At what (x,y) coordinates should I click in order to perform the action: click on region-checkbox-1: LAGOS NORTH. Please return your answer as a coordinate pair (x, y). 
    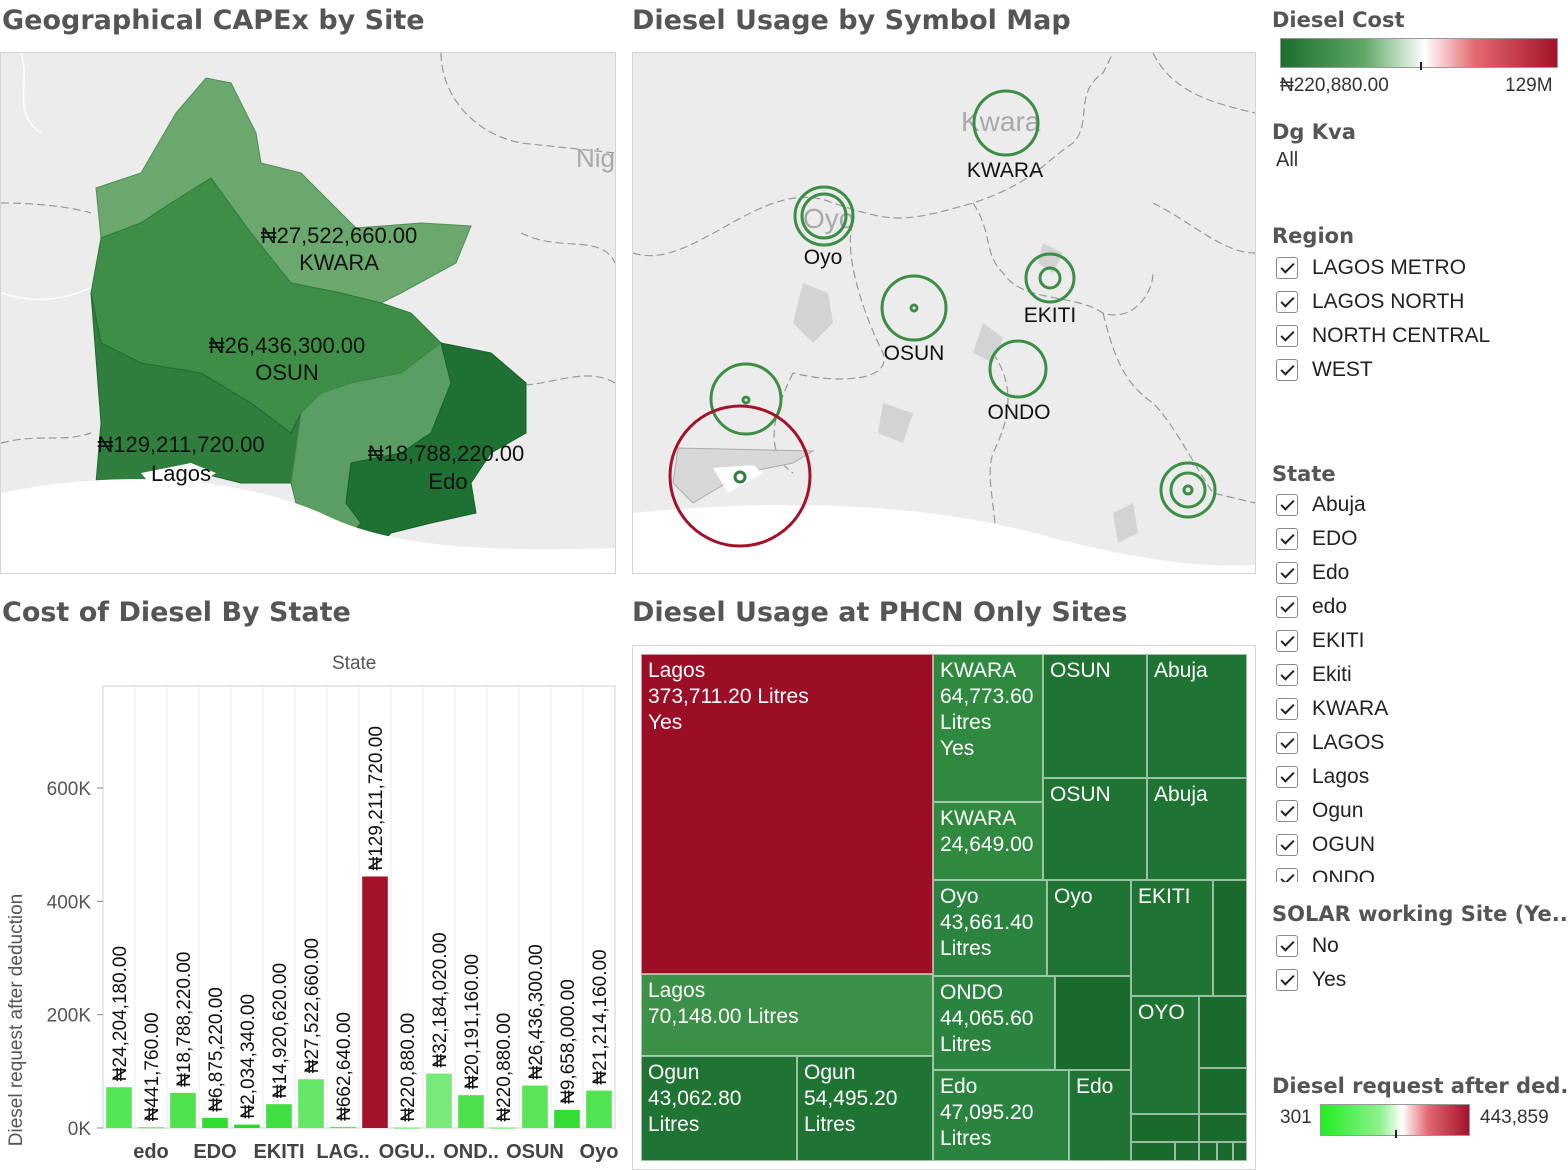
    Looking at the image, I should click on (1422, 302).